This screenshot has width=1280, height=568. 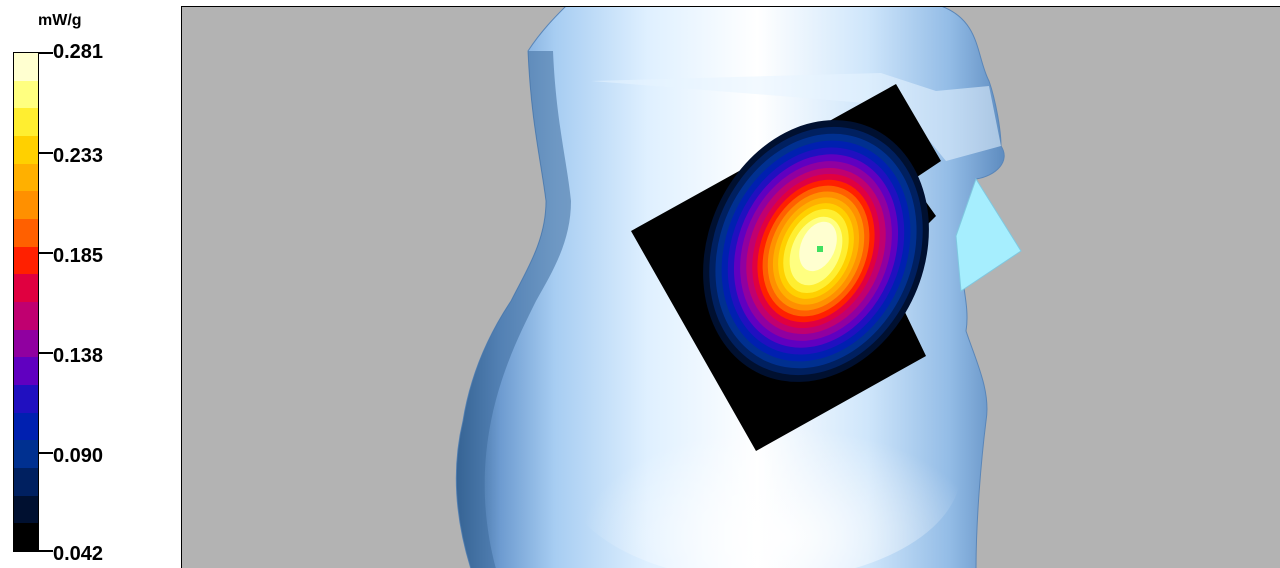 I want to click on tick-label-4: 0.090, so click(x=78, y=456).